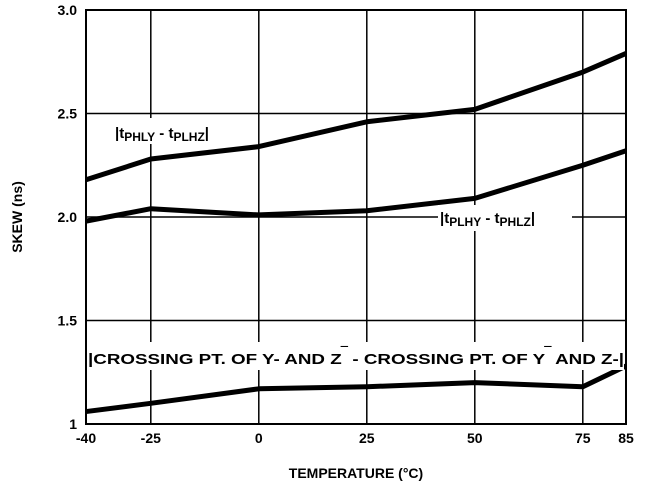 The width and height of the screenshot is (648, 487). Describe the element at coordinates (73, 424) in the screenshot. I see `y-tick-label: 1` at that location.